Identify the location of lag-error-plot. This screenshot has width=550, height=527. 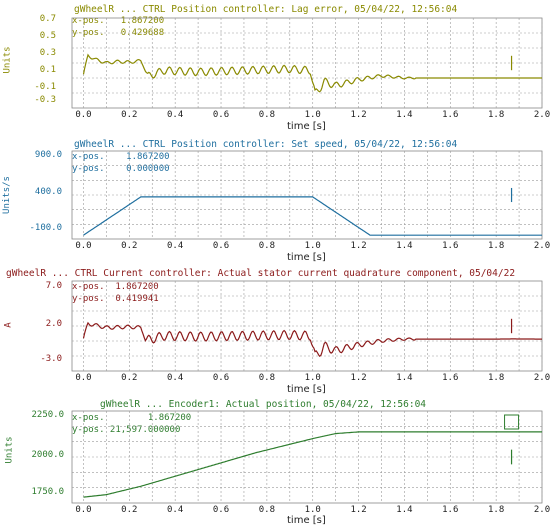
(307, 63).